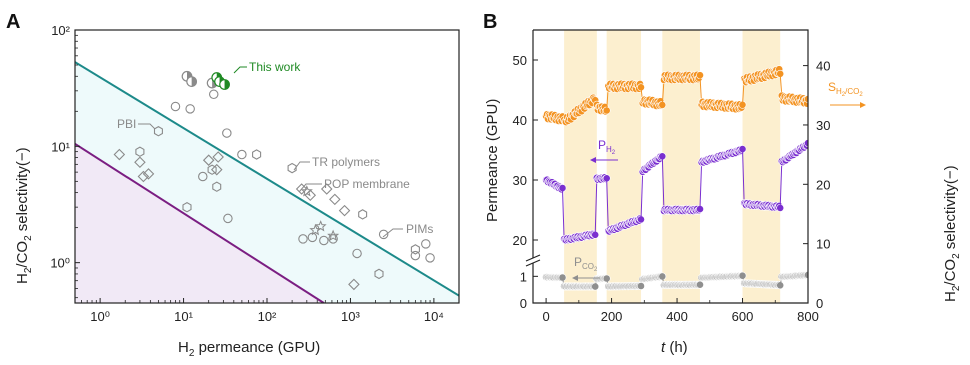 This screenshot has width=970, height=365. Describe the element at coordinates (520, 120) in the screenshot. I see `y-left-tick-label: 40` at that location.